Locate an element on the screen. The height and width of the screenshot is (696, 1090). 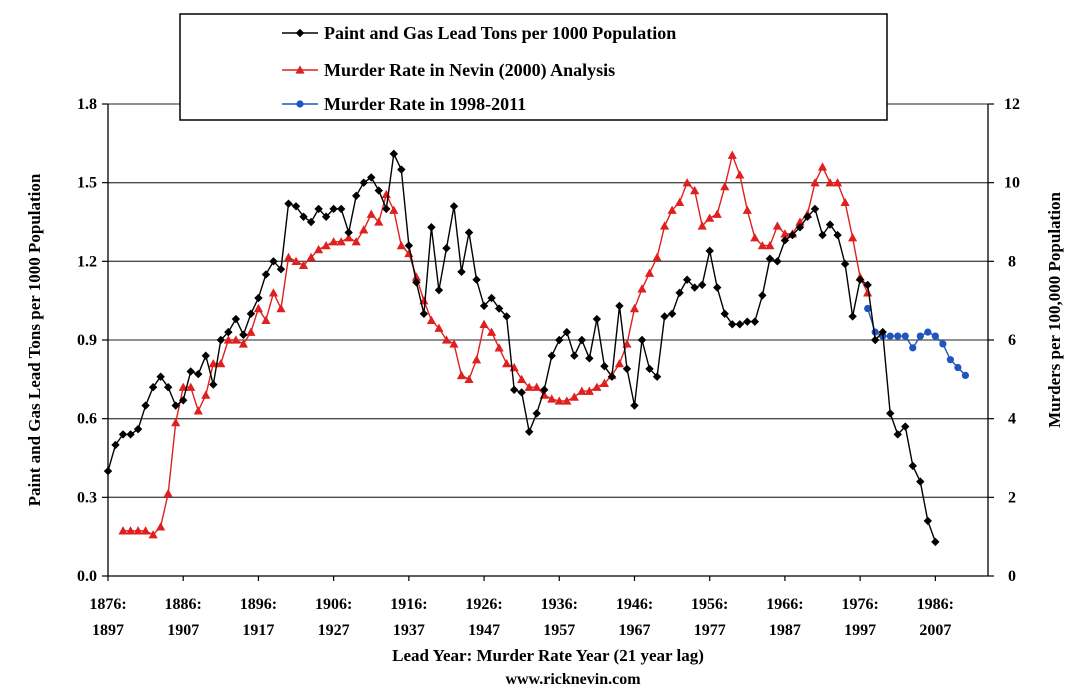
left-tick-label: 0.0 is located at coordinates (87, 576).